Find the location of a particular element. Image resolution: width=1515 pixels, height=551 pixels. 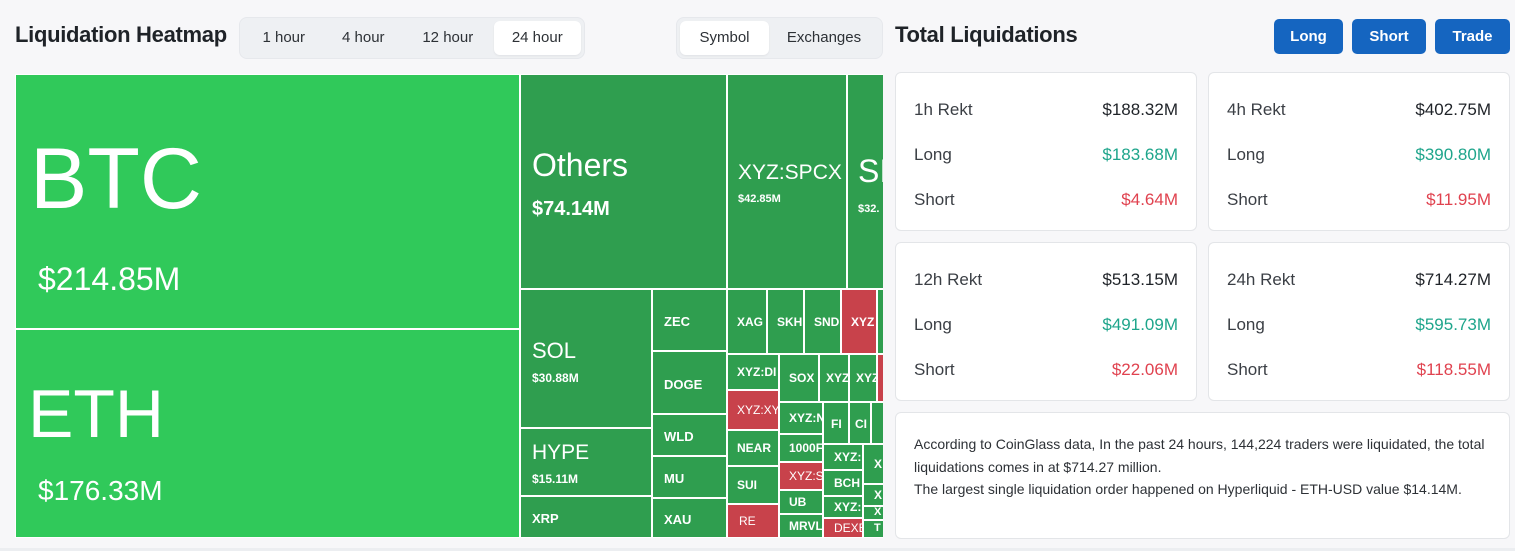

heatmap-tile-fi: FI is located at coordinates (836, 423).